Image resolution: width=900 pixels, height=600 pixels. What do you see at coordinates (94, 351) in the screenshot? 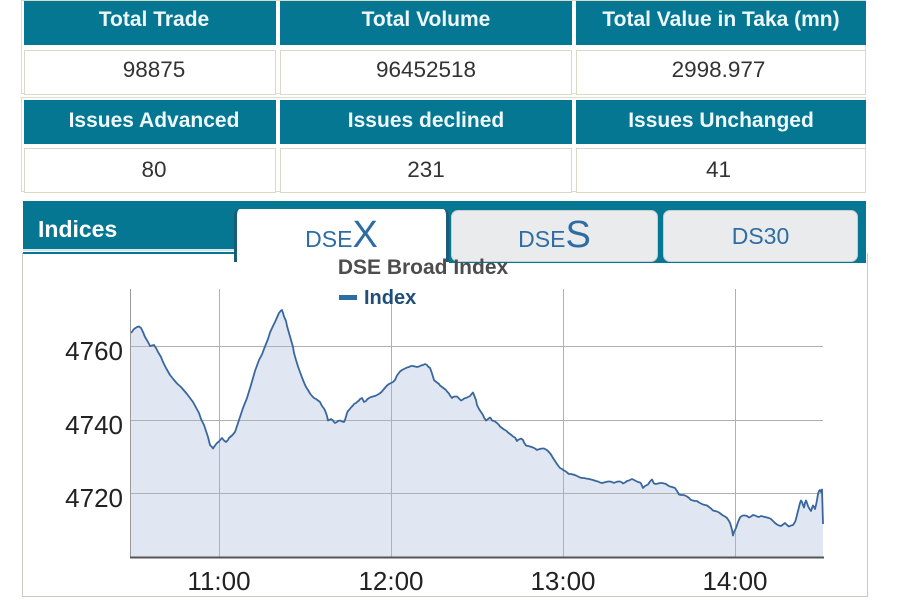
I see `svg-text: 4760` at bounding box center [94, 351].